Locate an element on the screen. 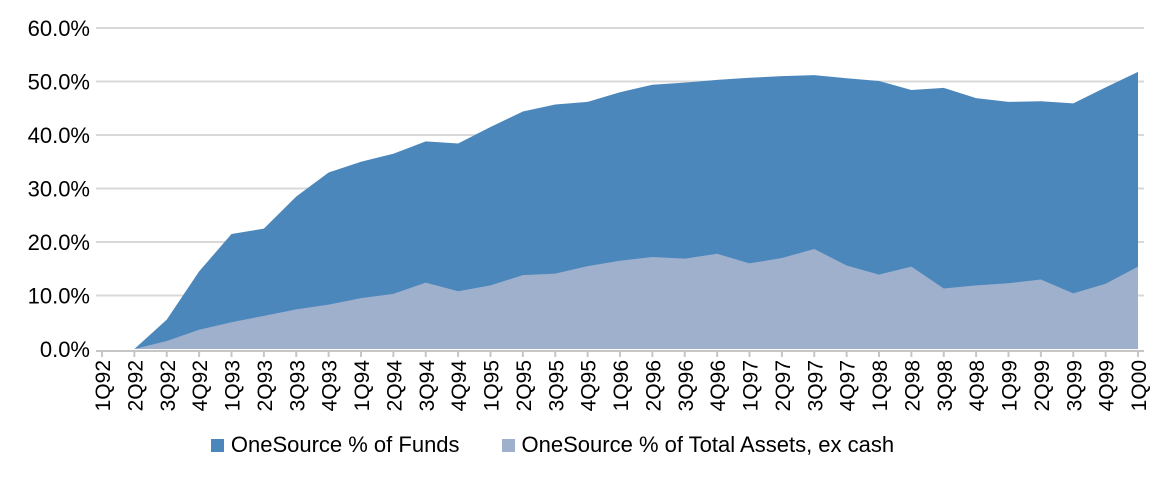  y-axis-labels: 0.0% 10.0% 20.0% 30.0% 40.0% 50.0% 60.0% is located at coordinates (59, 189).